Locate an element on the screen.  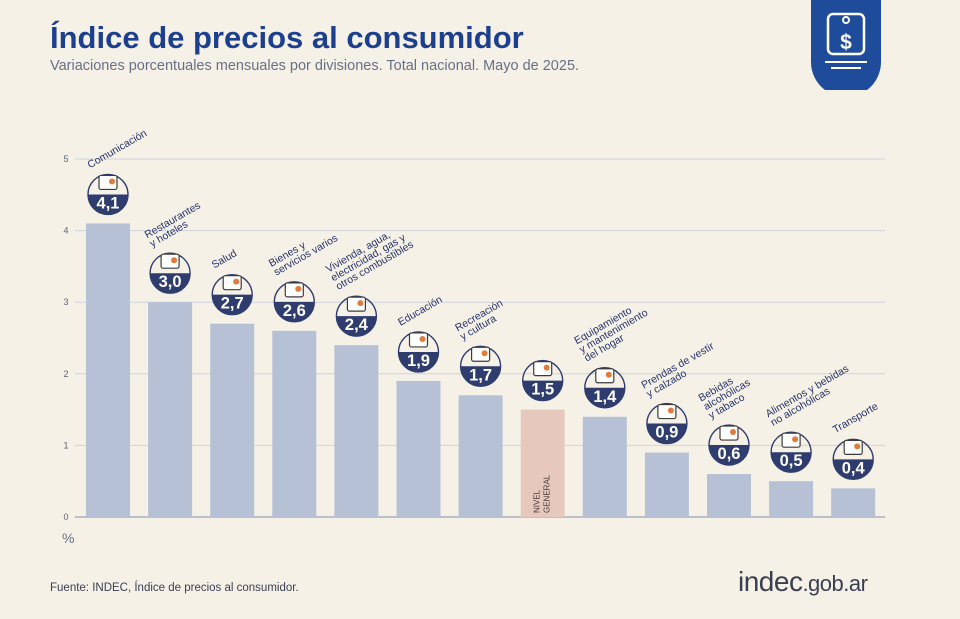
value-label: 0,6 is located at coordinates (729, 454).